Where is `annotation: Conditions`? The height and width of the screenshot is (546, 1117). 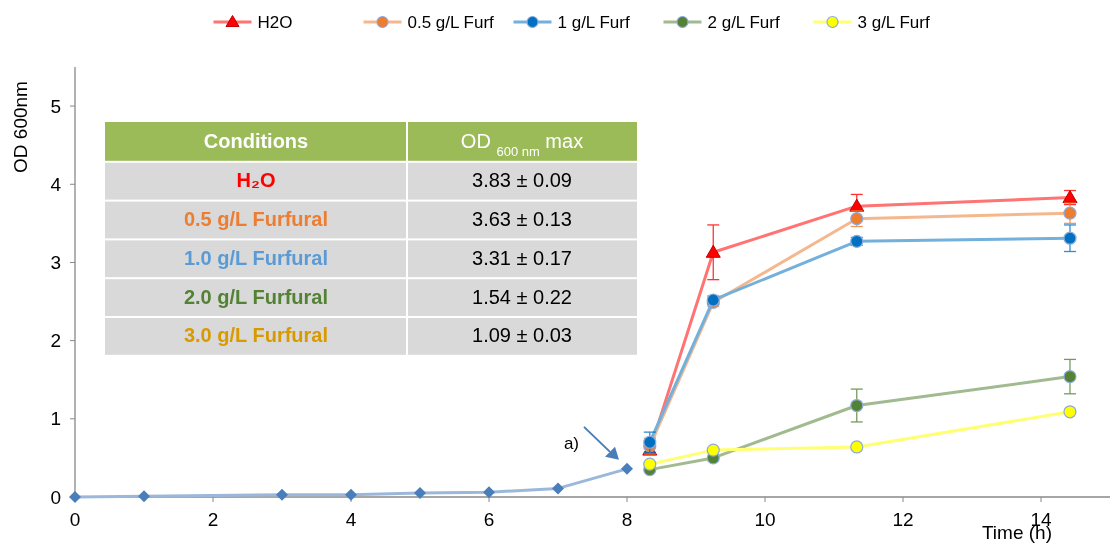 annotation: Conditions is located at coordinates (256, 141).